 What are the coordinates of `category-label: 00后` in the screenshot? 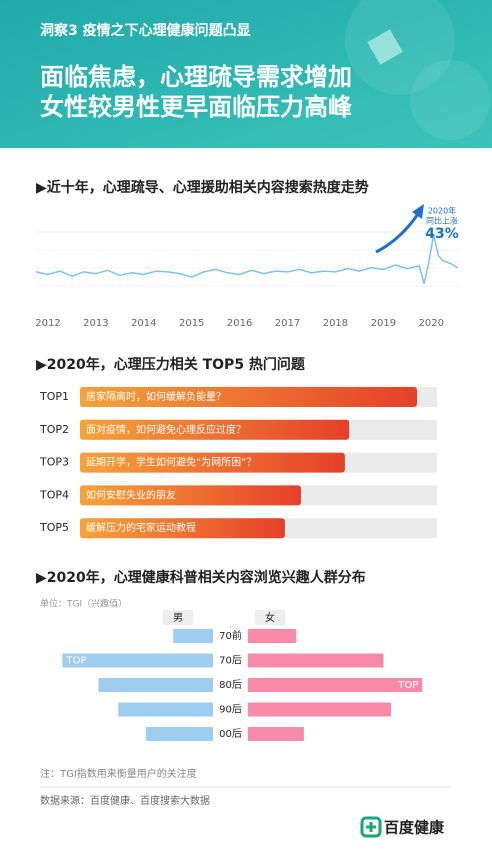 It's located at (230, 734).